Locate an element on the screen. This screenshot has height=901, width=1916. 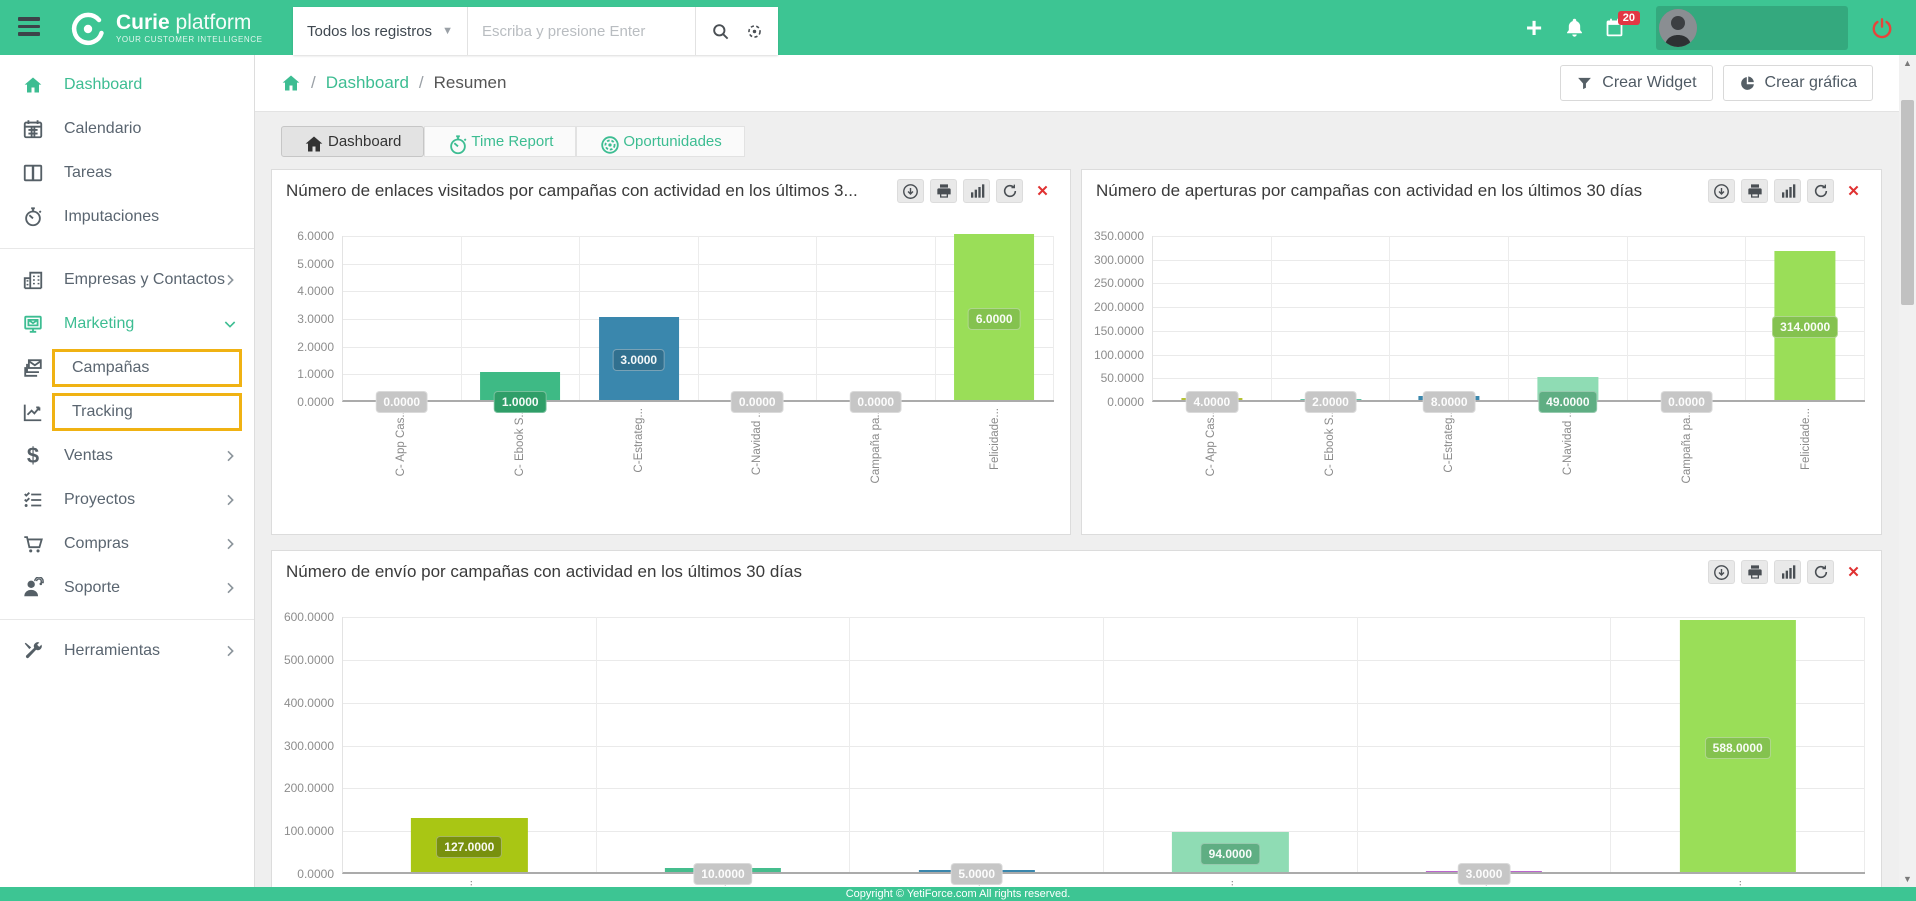
search-icon is located at coordinates (720, 31).